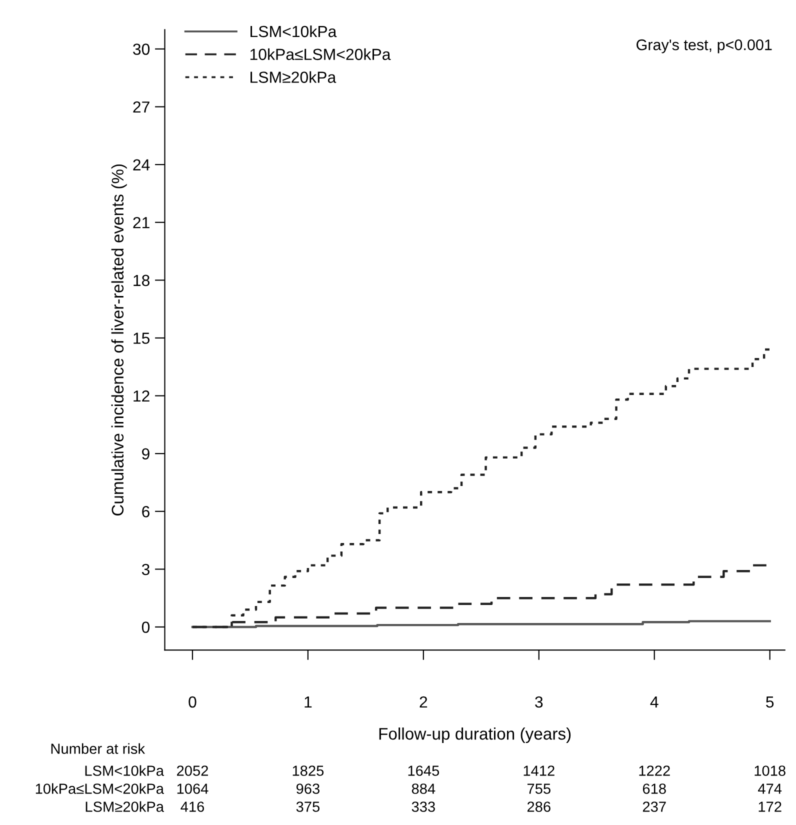  I want to click on y-tick-label: 9, so click(146, 454).